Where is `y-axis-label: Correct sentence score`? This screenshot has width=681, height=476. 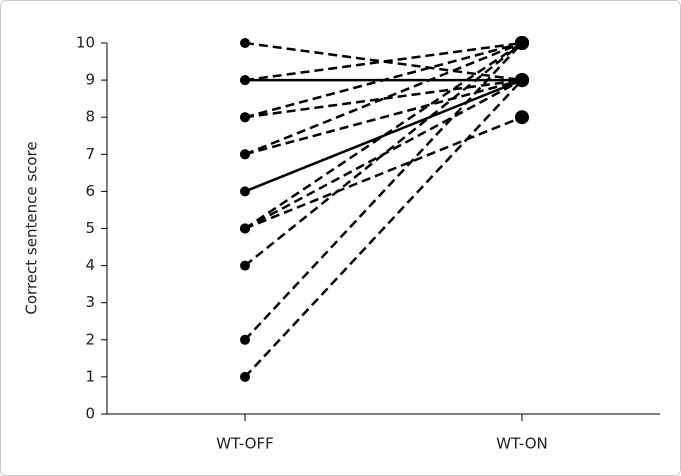 y-axis-label: Correct sentence score is located at coordinates (32, 227).